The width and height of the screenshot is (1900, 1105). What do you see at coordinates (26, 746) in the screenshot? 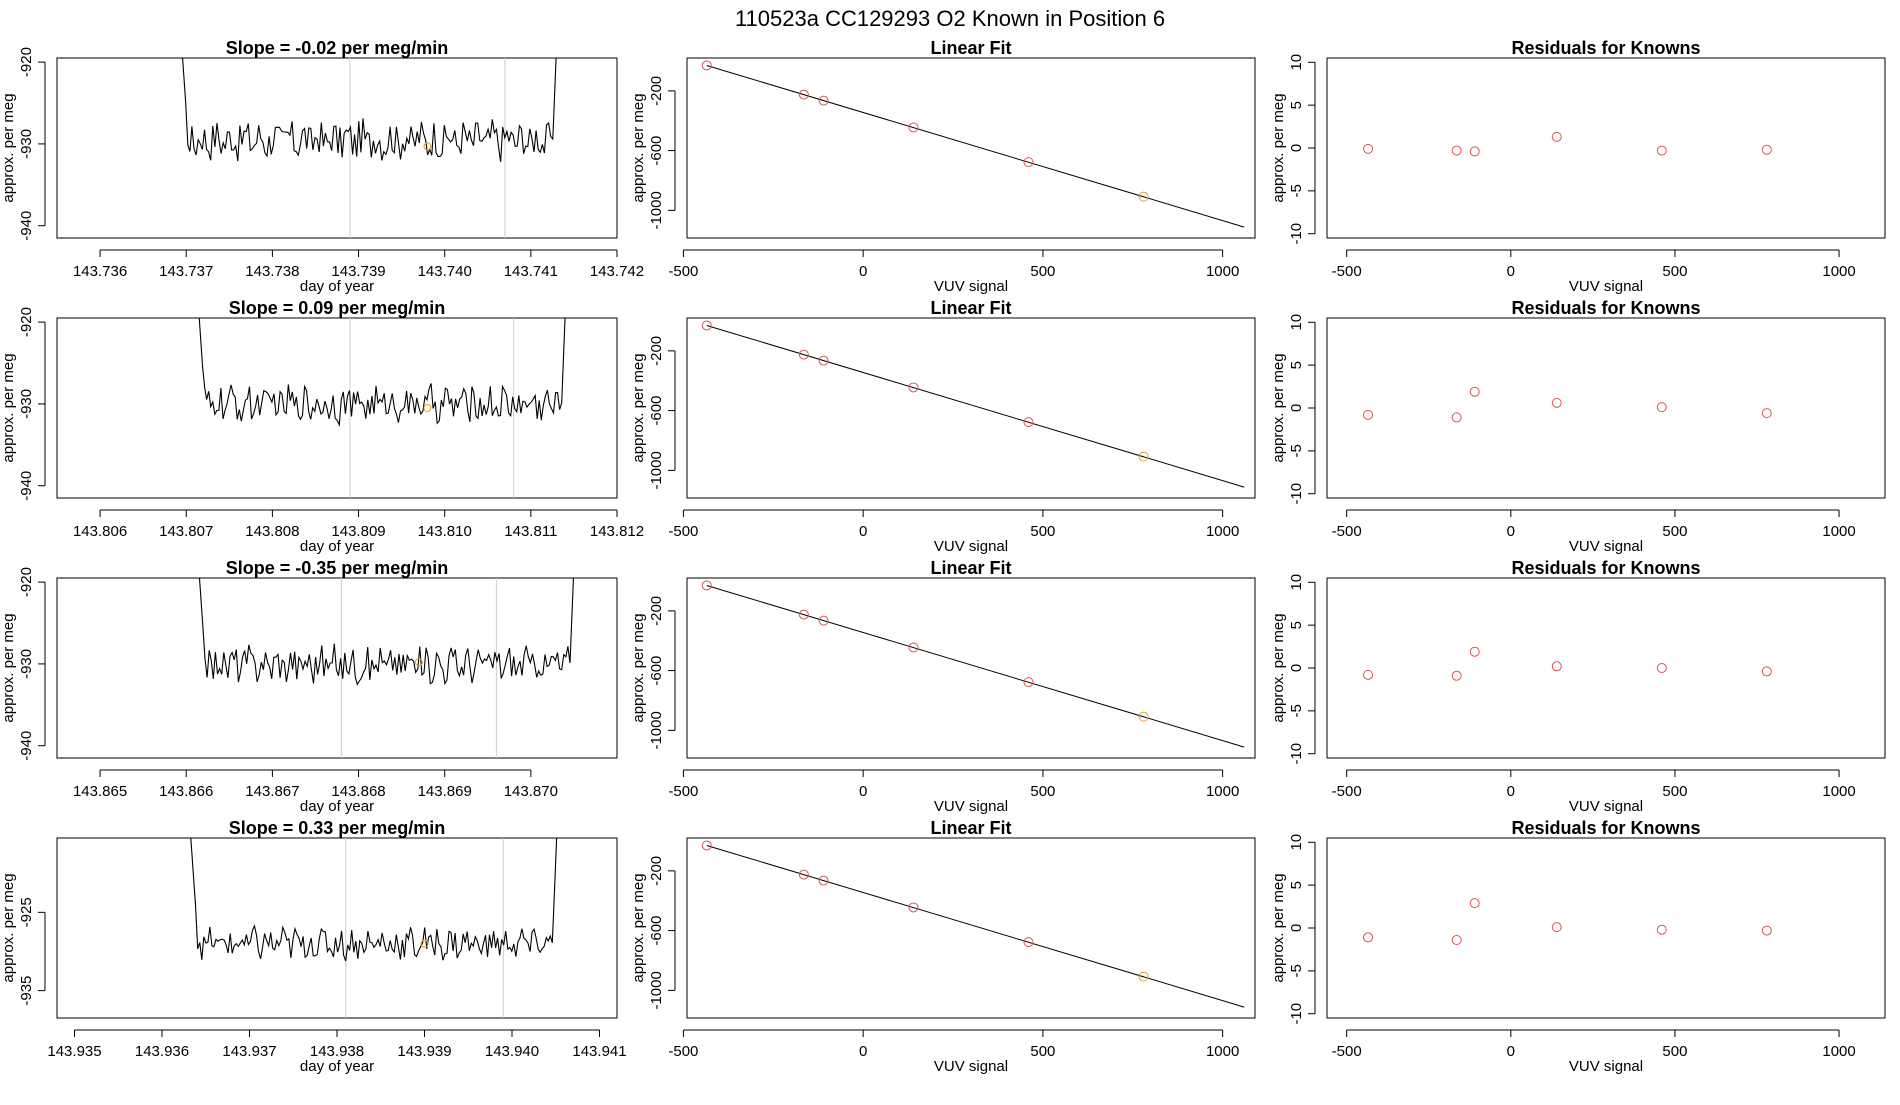
I see `y-tick-label: -940` at bounding box center [26, 746].